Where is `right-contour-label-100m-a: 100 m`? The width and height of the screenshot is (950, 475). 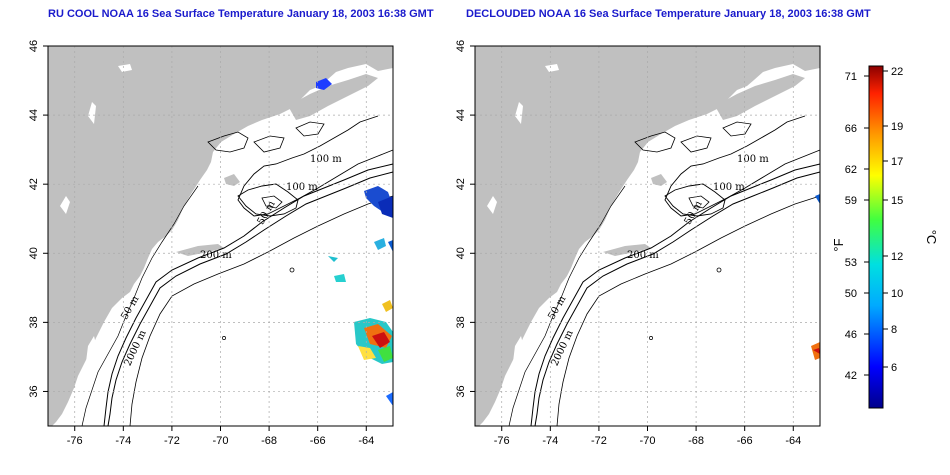 right-contour-label-100m-a: 100 m is located at coordinates (753, 159).